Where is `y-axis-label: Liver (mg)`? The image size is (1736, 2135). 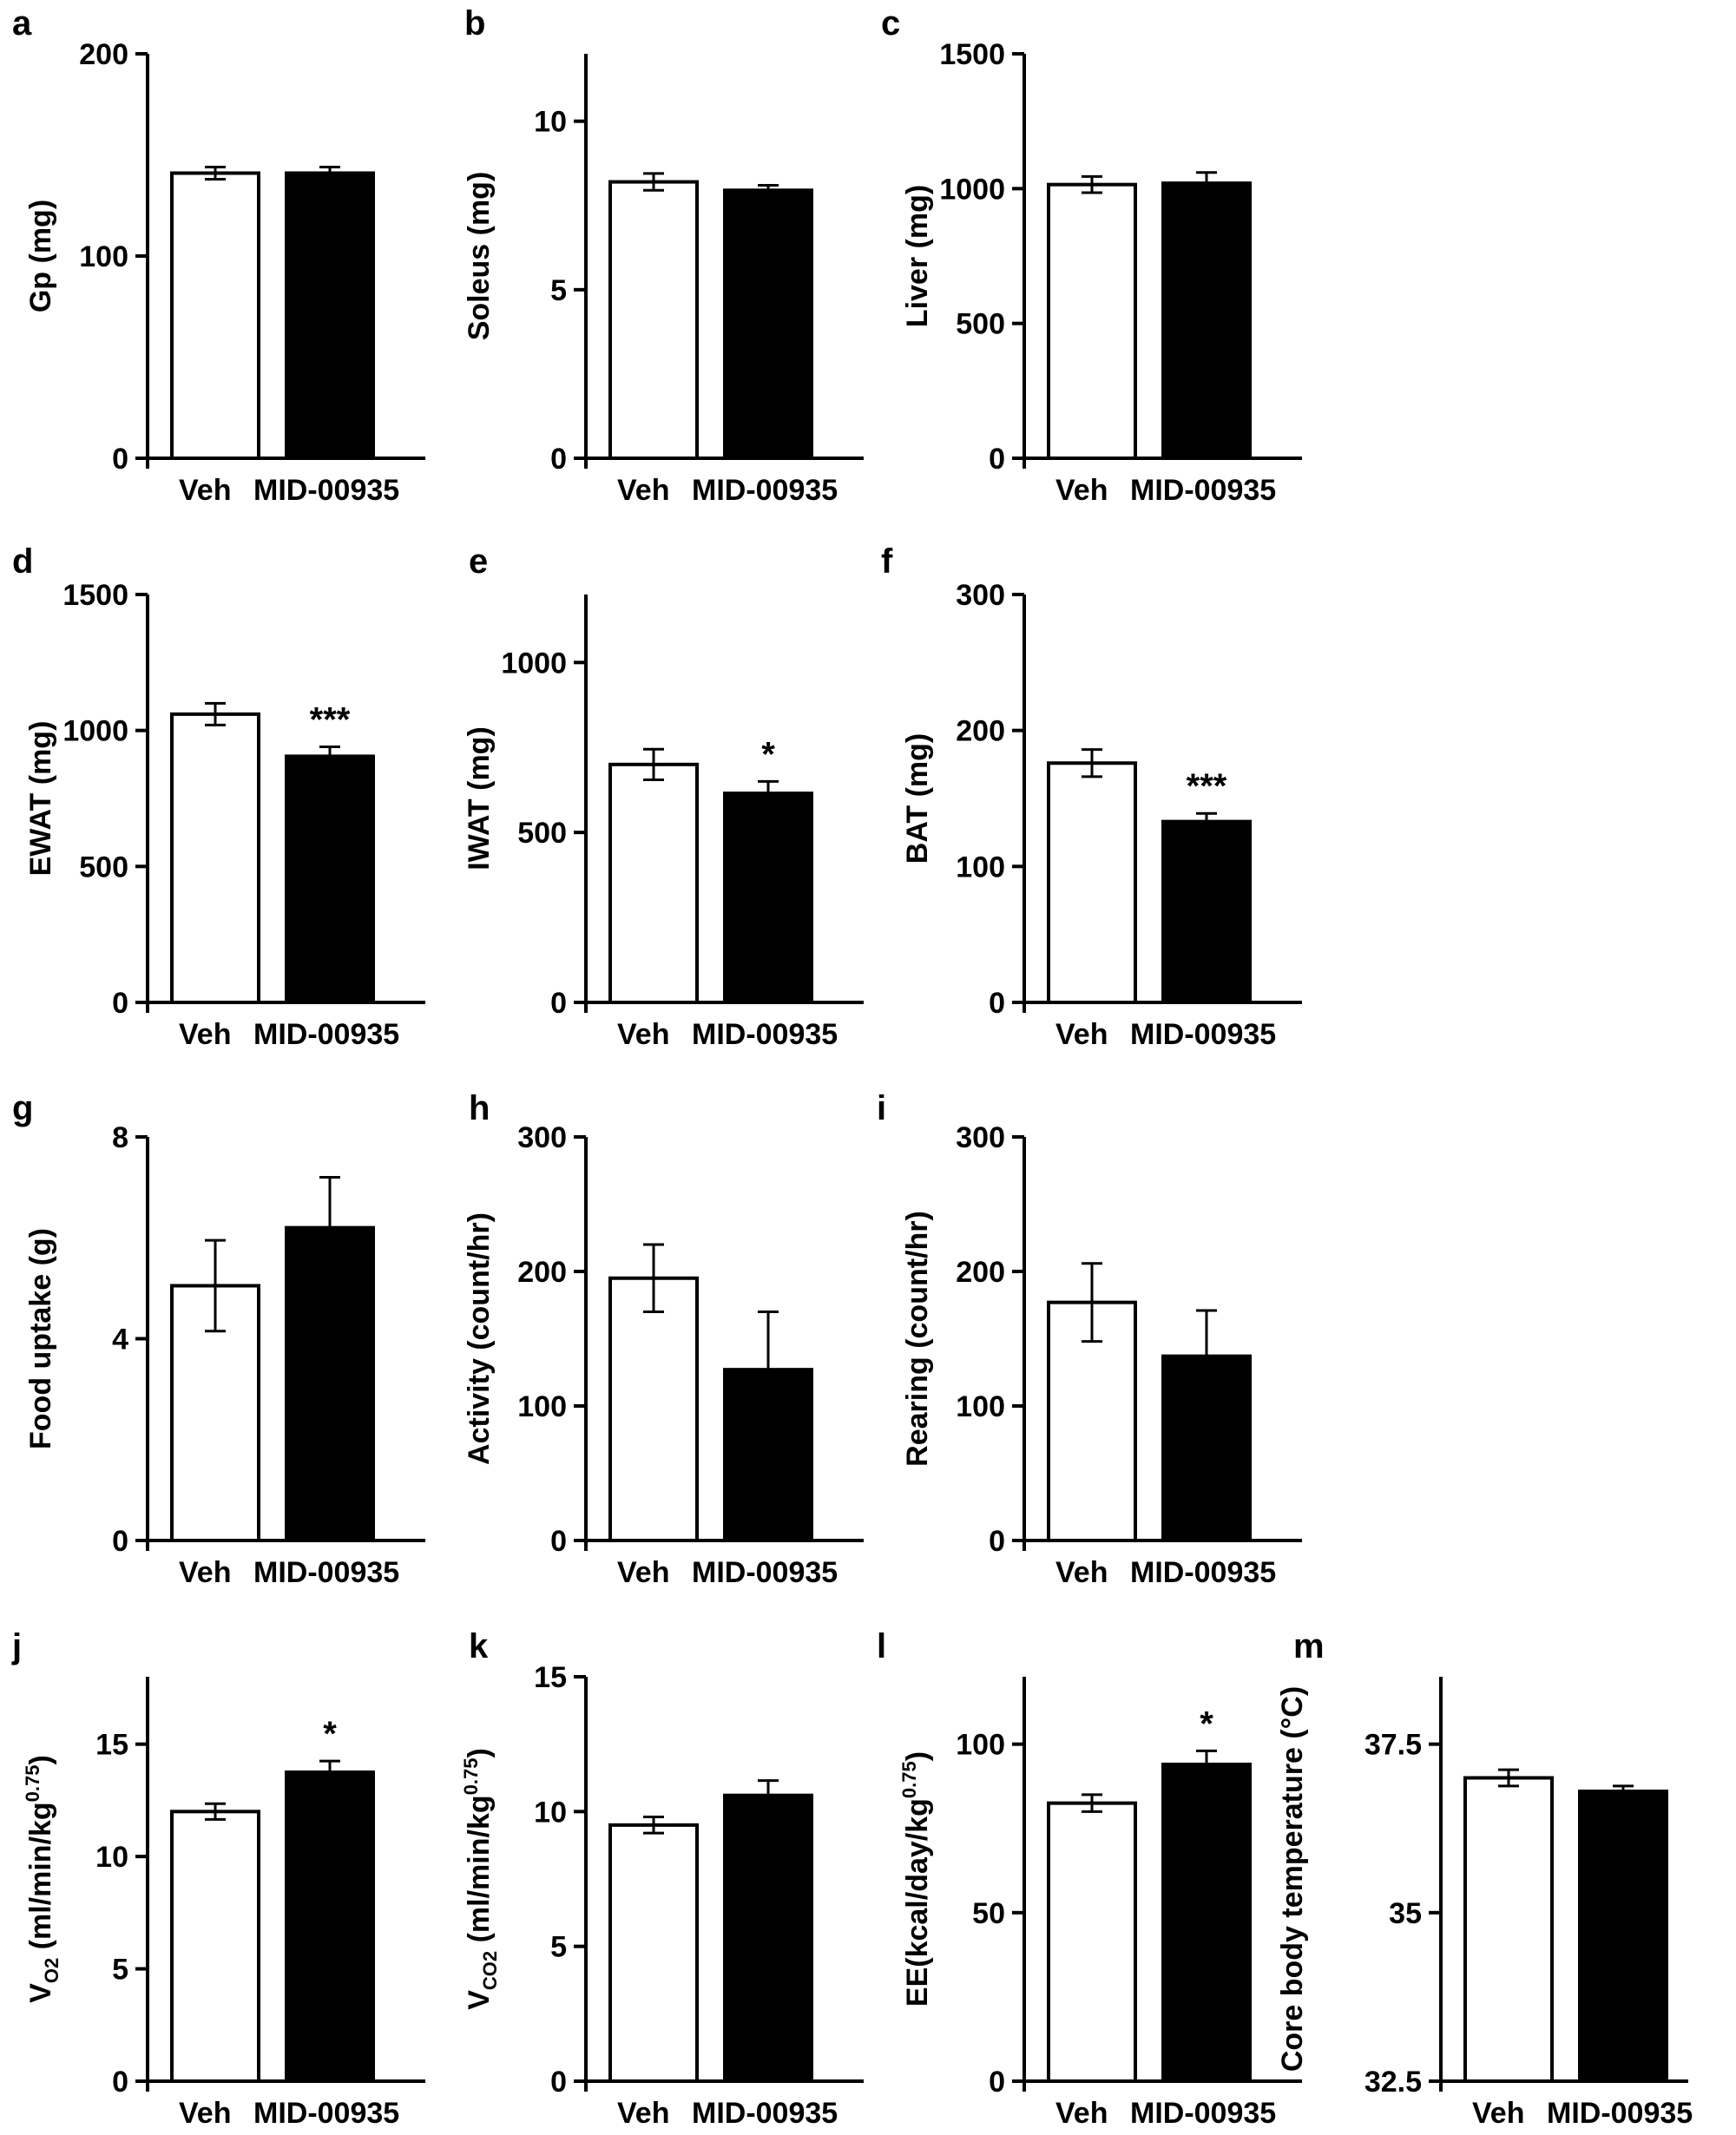 y-axis-label: Liver (mg) is located at coordinates (917, 256).